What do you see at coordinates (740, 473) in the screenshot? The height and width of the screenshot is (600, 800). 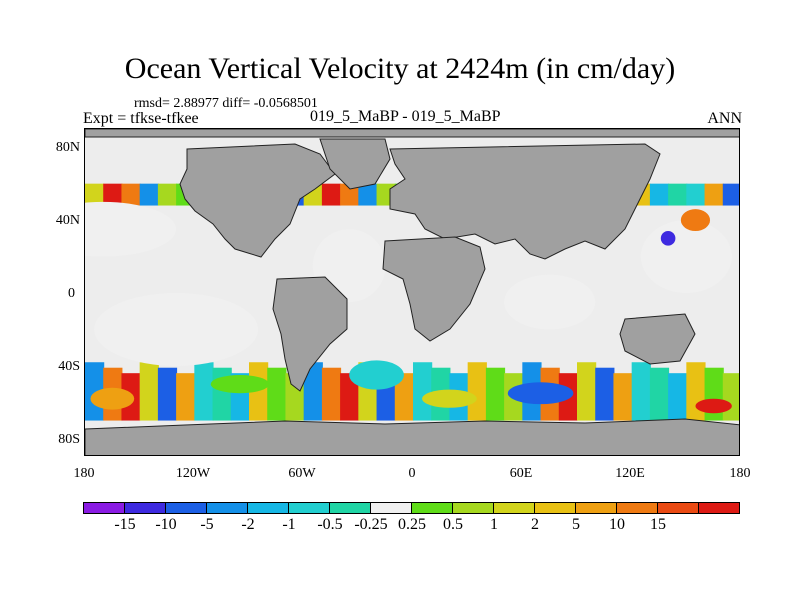 I see `lon-tick-180e: 180` at bounding box center [740, 473].